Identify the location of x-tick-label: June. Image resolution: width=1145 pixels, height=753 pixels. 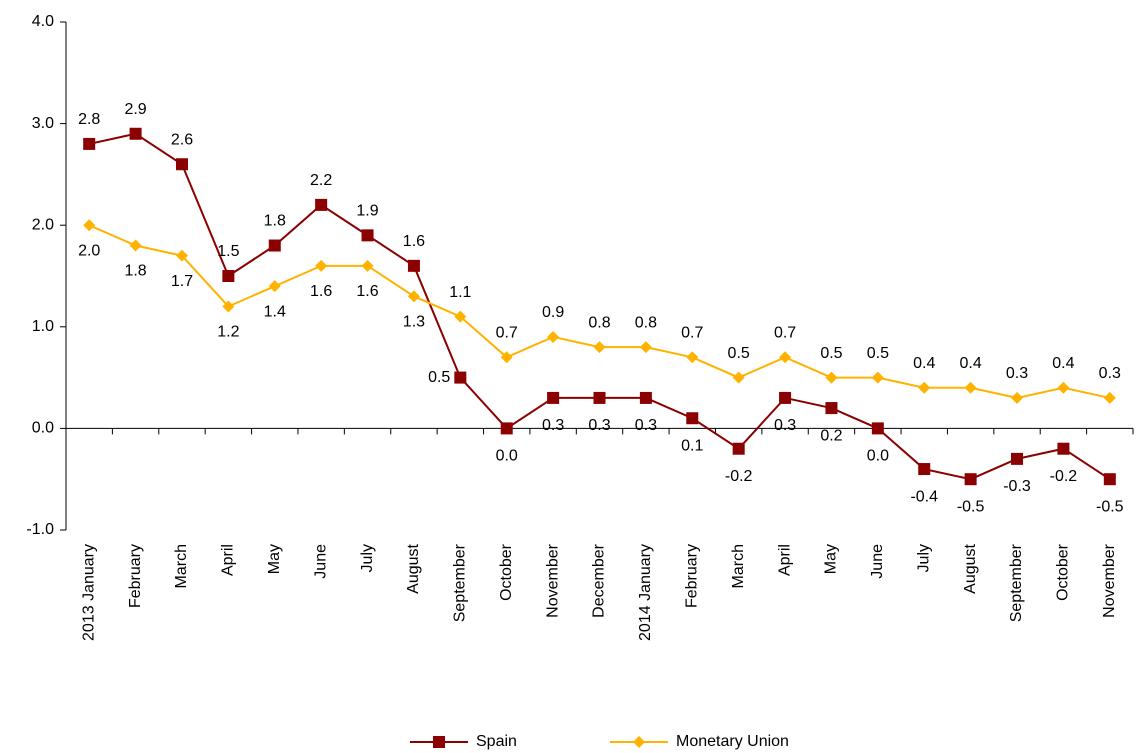
(877, 561).